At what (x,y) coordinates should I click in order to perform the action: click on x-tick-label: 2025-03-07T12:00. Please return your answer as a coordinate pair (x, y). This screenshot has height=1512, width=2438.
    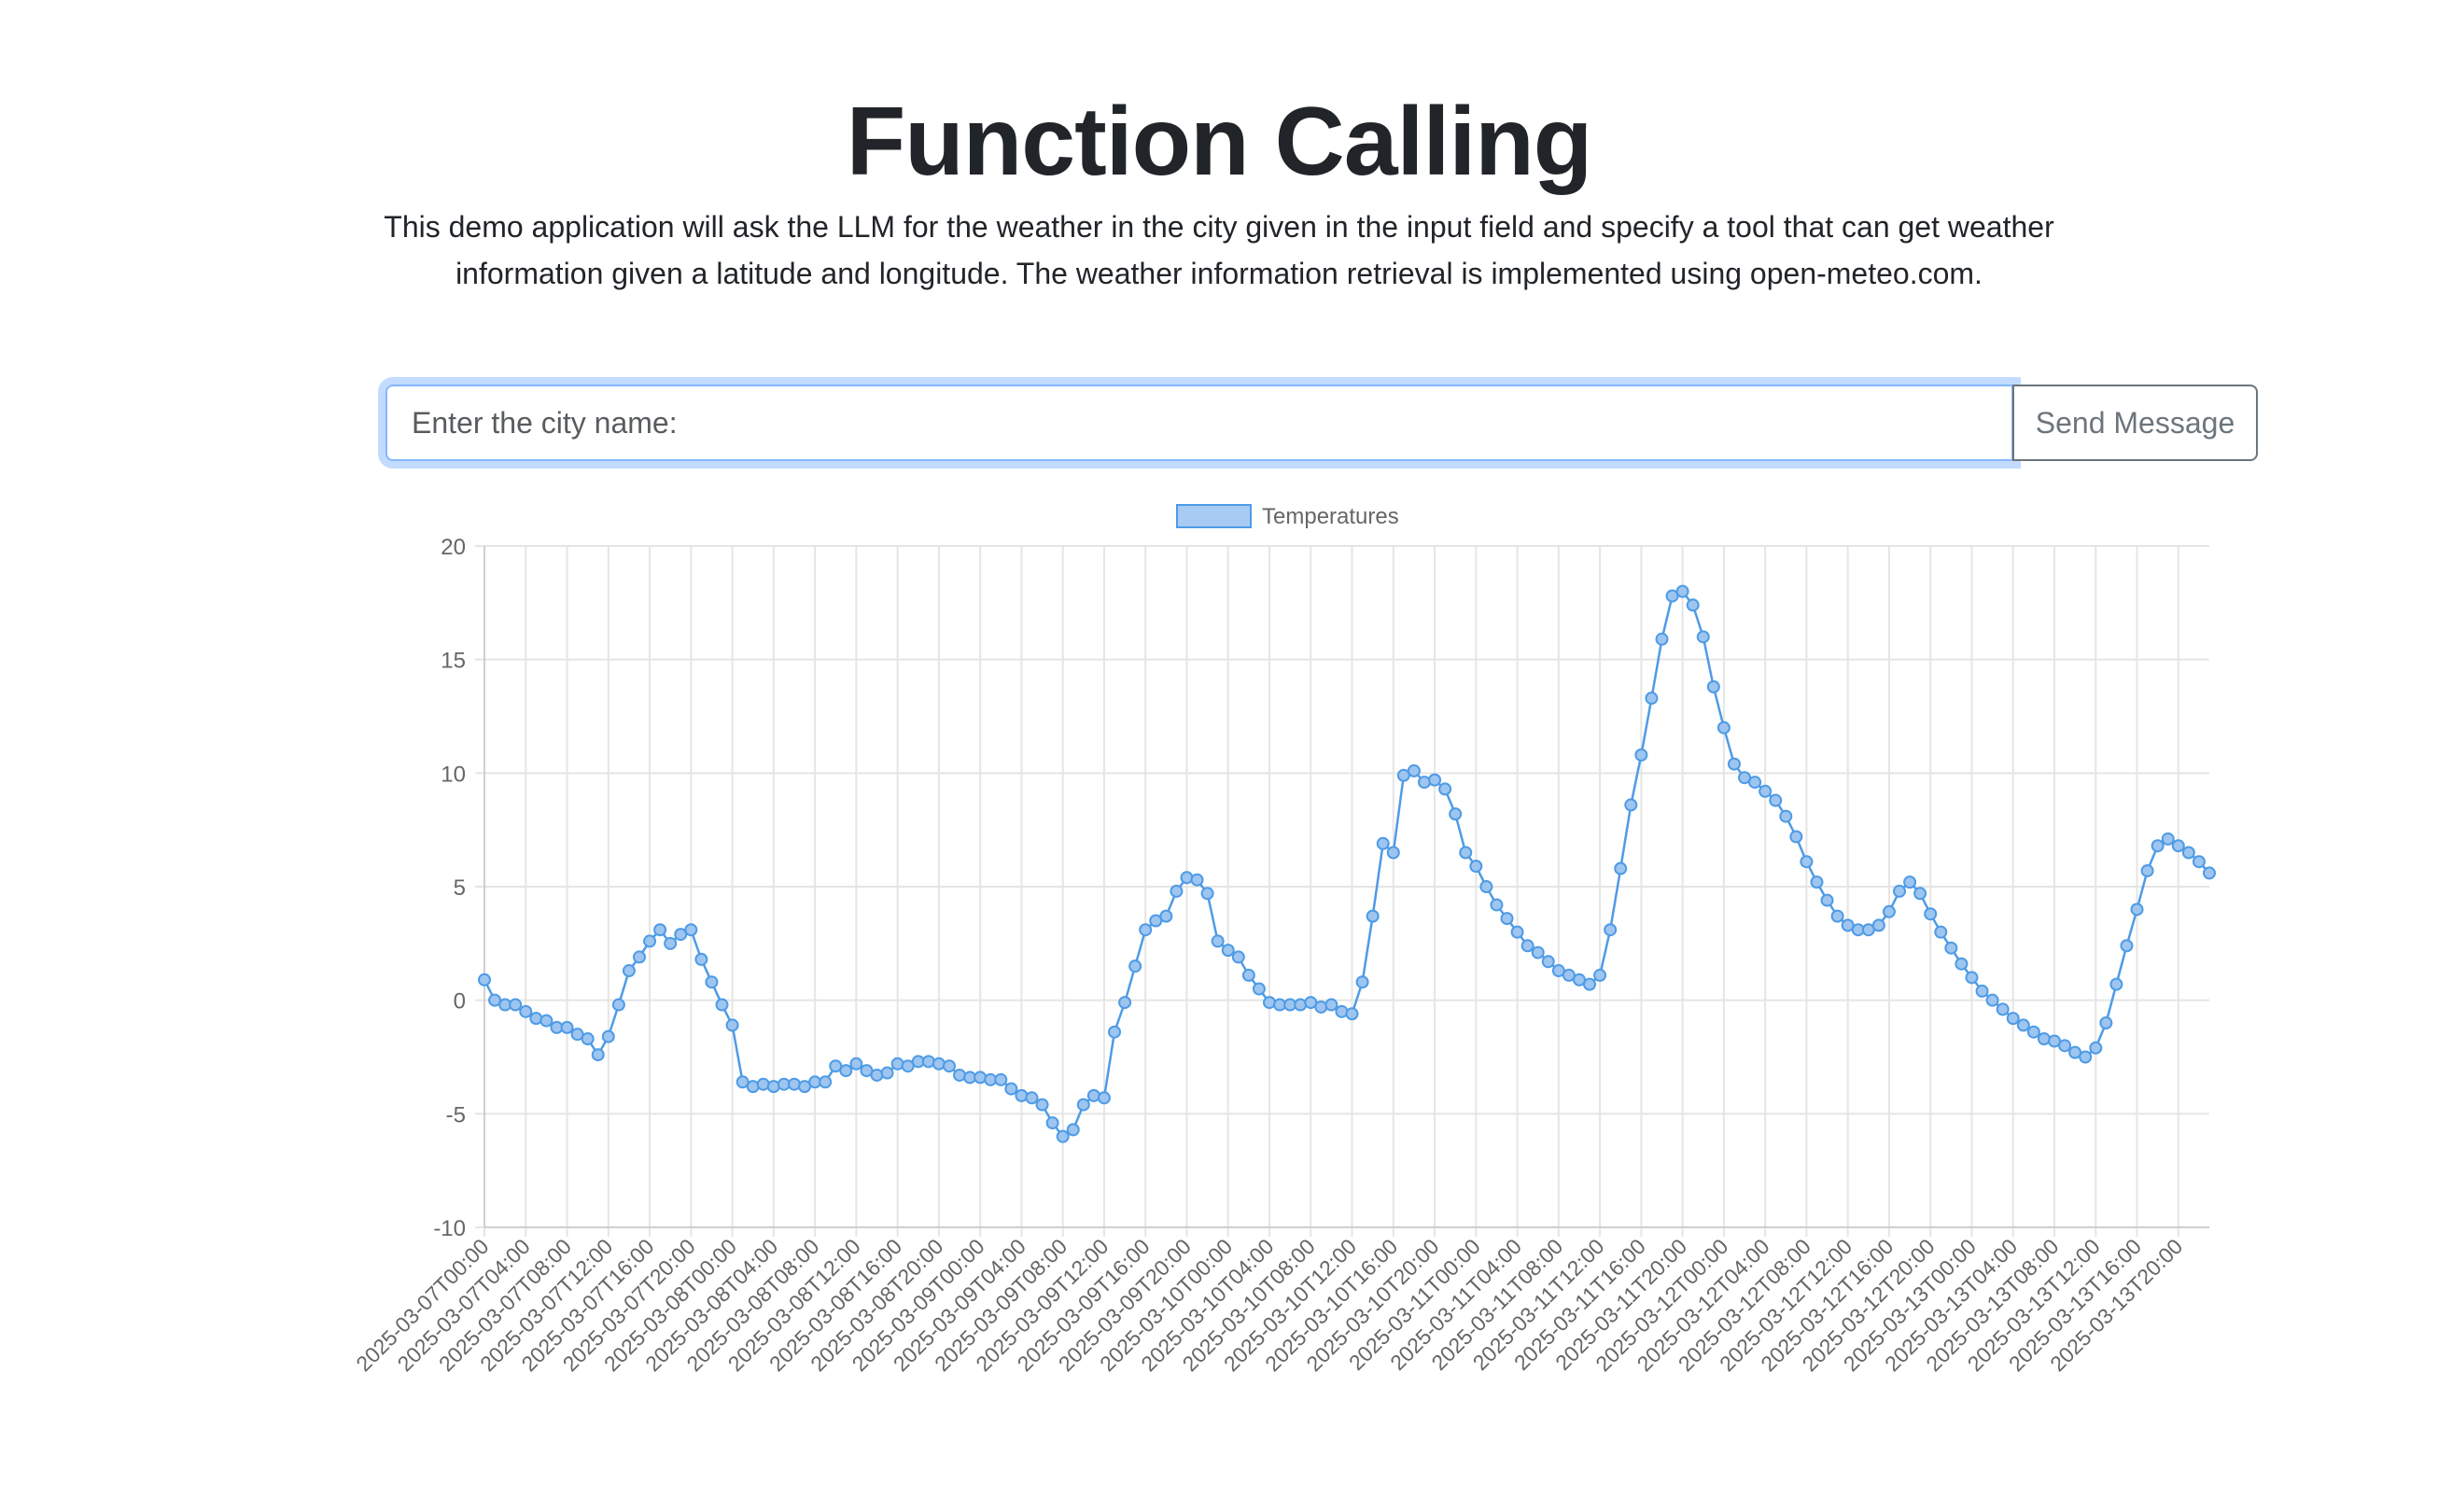
    Looking at the image, I should click on (546, 1305).